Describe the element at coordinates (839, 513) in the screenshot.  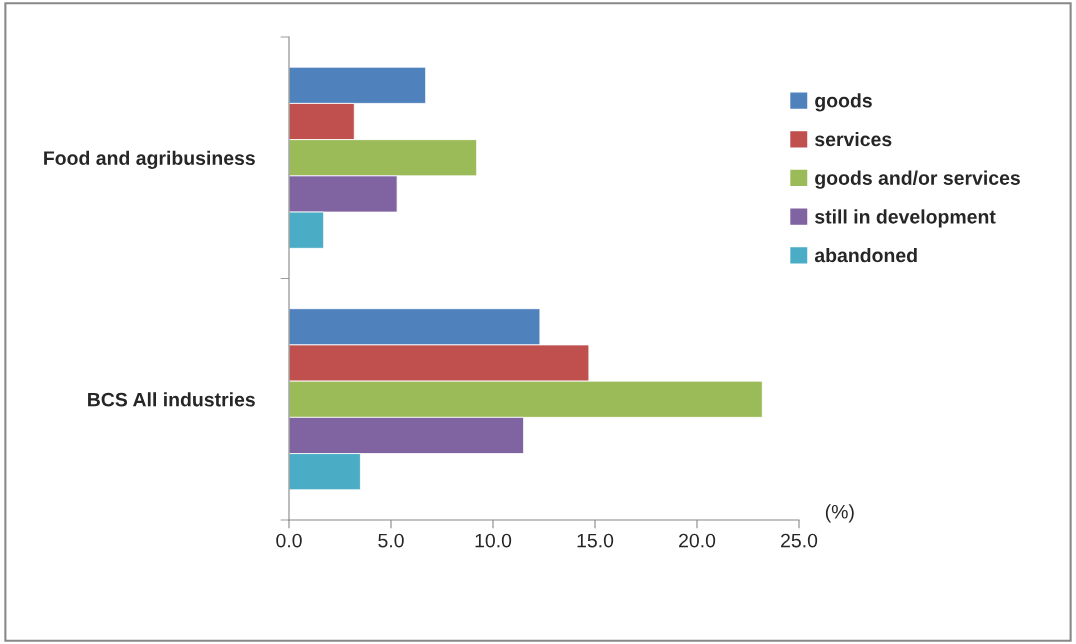
I see `x-axis-title: (%)` at that location.